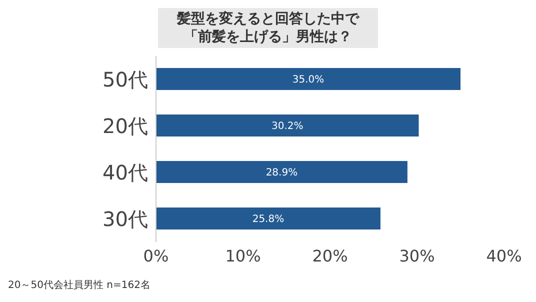  I want to click on chart-title: 髪型を変えると回答した中で, so click(268, 19).